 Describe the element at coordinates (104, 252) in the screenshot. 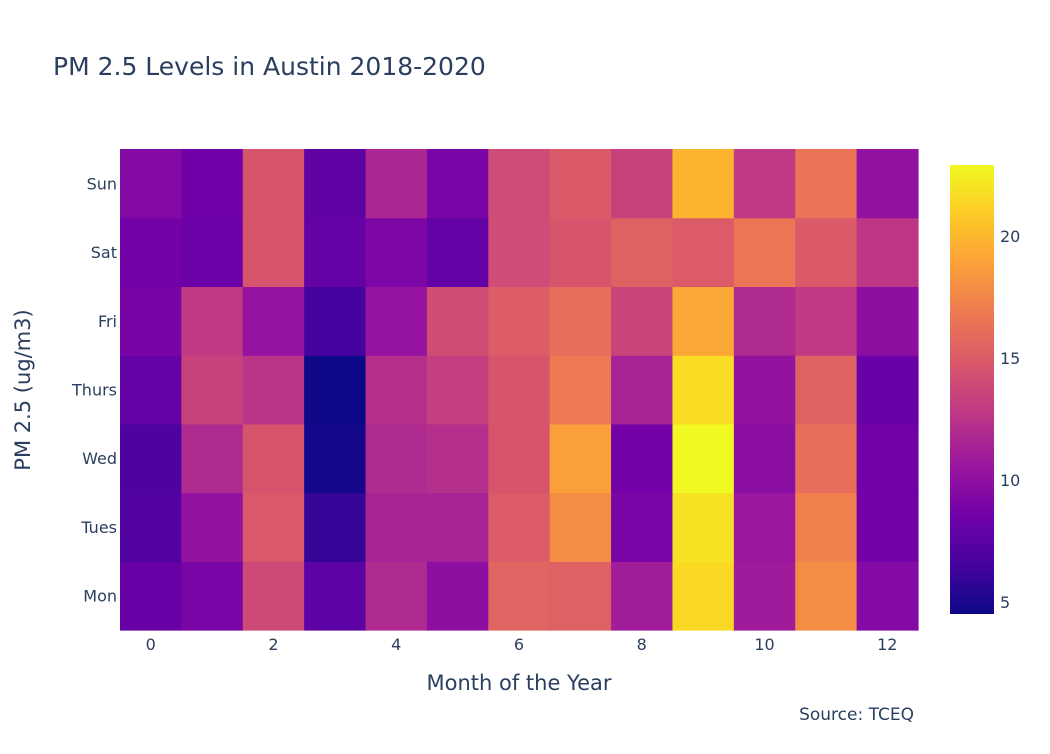

I see `y-tick-label: Sat` at that location.